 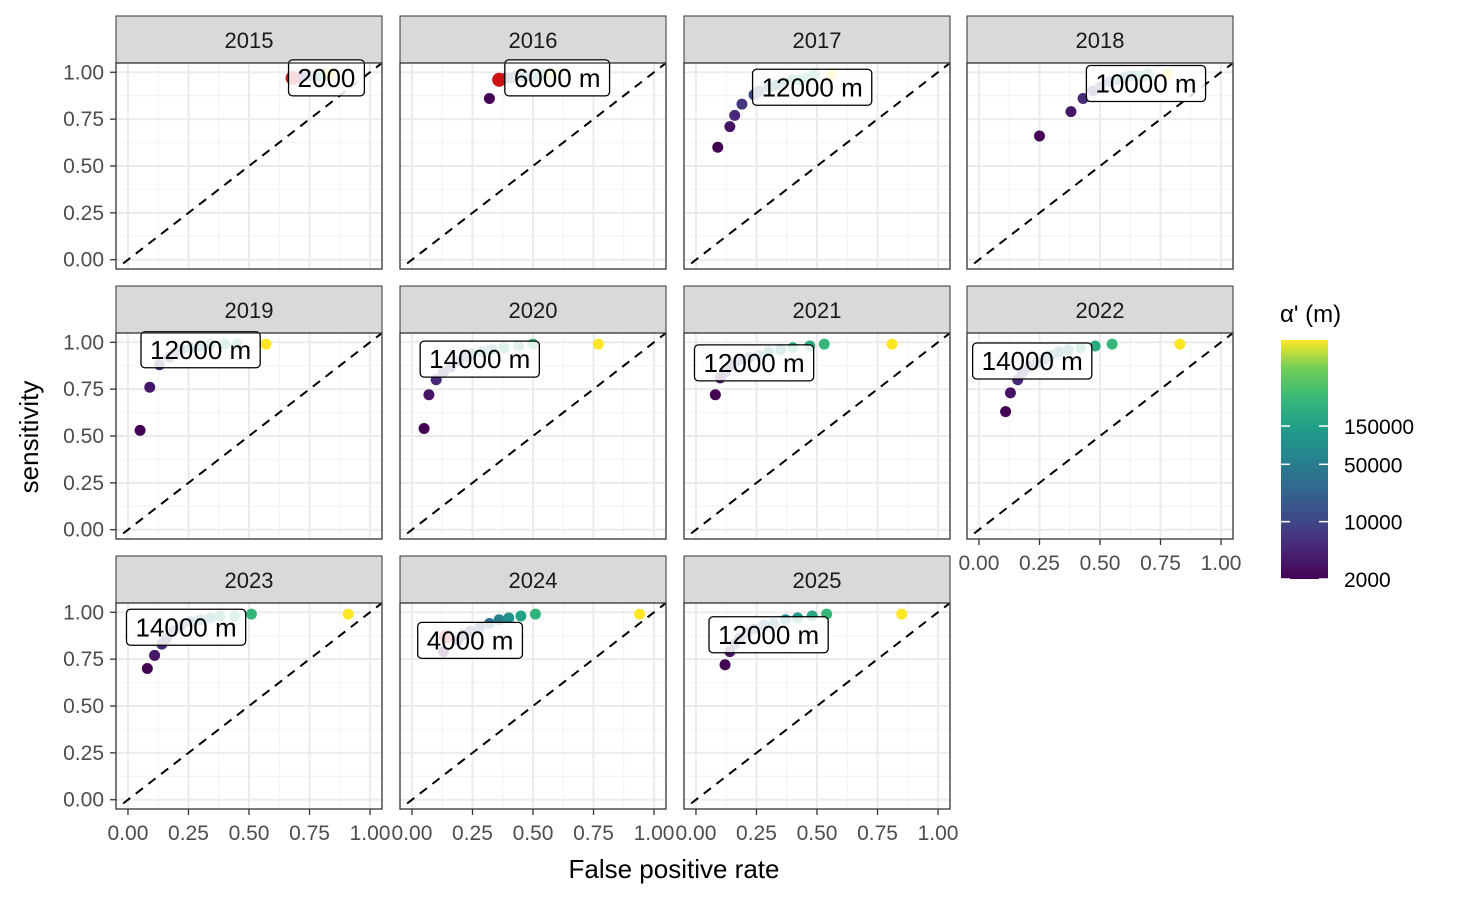 What do you see at coordinates (29, 437) in the screenshot?
I see `y-axis-title: sensitivity` at bounding box center [29, 437].